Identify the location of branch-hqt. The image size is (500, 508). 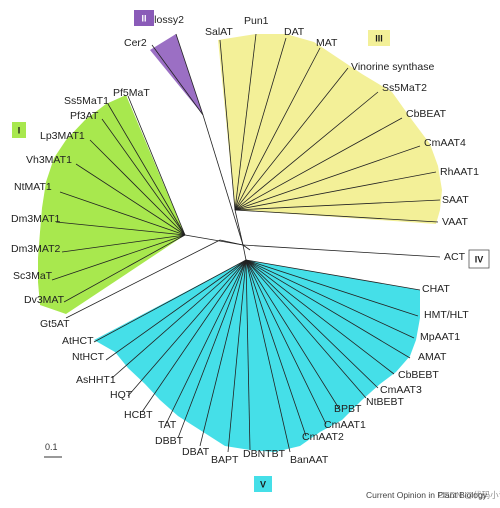
(187, 328).